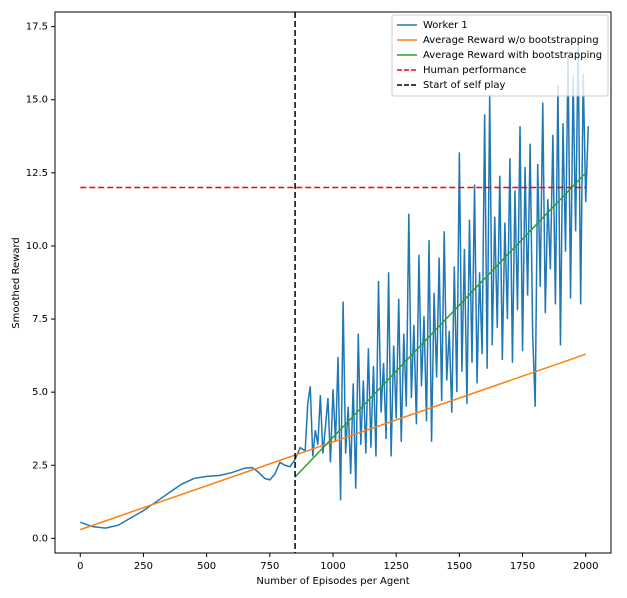 The width and height of the screenshot is (627, 598). Describe the element at coordinates (206, 566) in the screenshot. I see `x-tick-label: 500` at that location.